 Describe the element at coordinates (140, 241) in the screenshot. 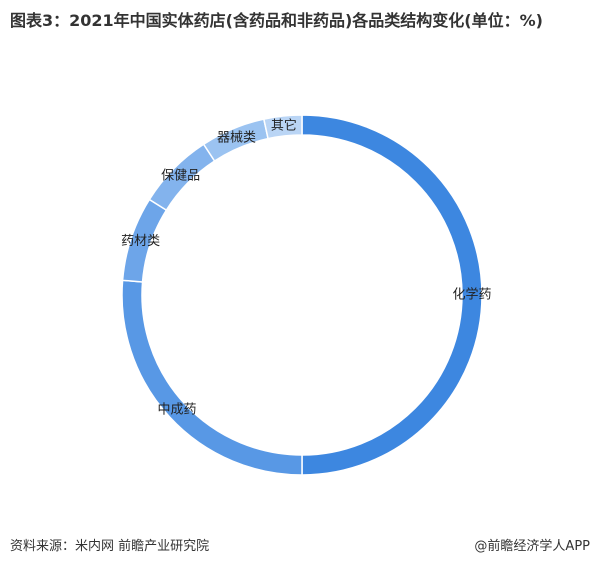

I see `segment-label: 药材类` at that location.